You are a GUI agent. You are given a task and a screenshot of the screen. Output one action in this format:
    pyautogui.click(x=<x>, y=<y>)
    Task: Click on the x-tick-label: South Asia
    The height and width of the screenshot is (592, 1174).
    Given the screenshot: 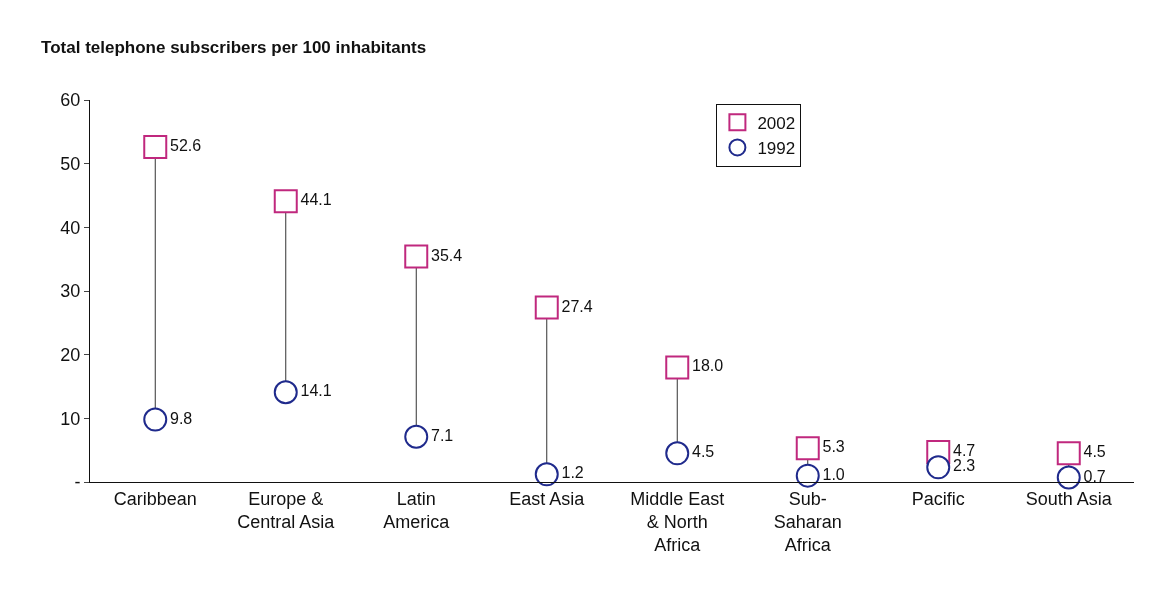 What is the action you would take?
    pyautogui.click(x=1069, y=498)
    